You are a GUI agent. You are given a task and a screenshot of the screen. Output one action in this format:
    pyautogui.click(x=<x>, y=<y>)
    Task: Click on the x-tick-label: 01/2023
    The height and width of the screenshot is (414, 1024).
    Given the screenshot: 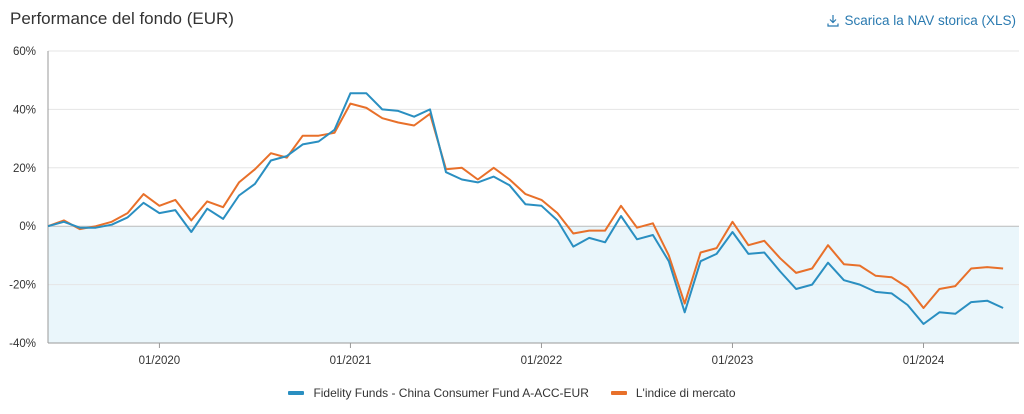 What is the action you would take?
    pyautogui.click(x=733, y=361)
    